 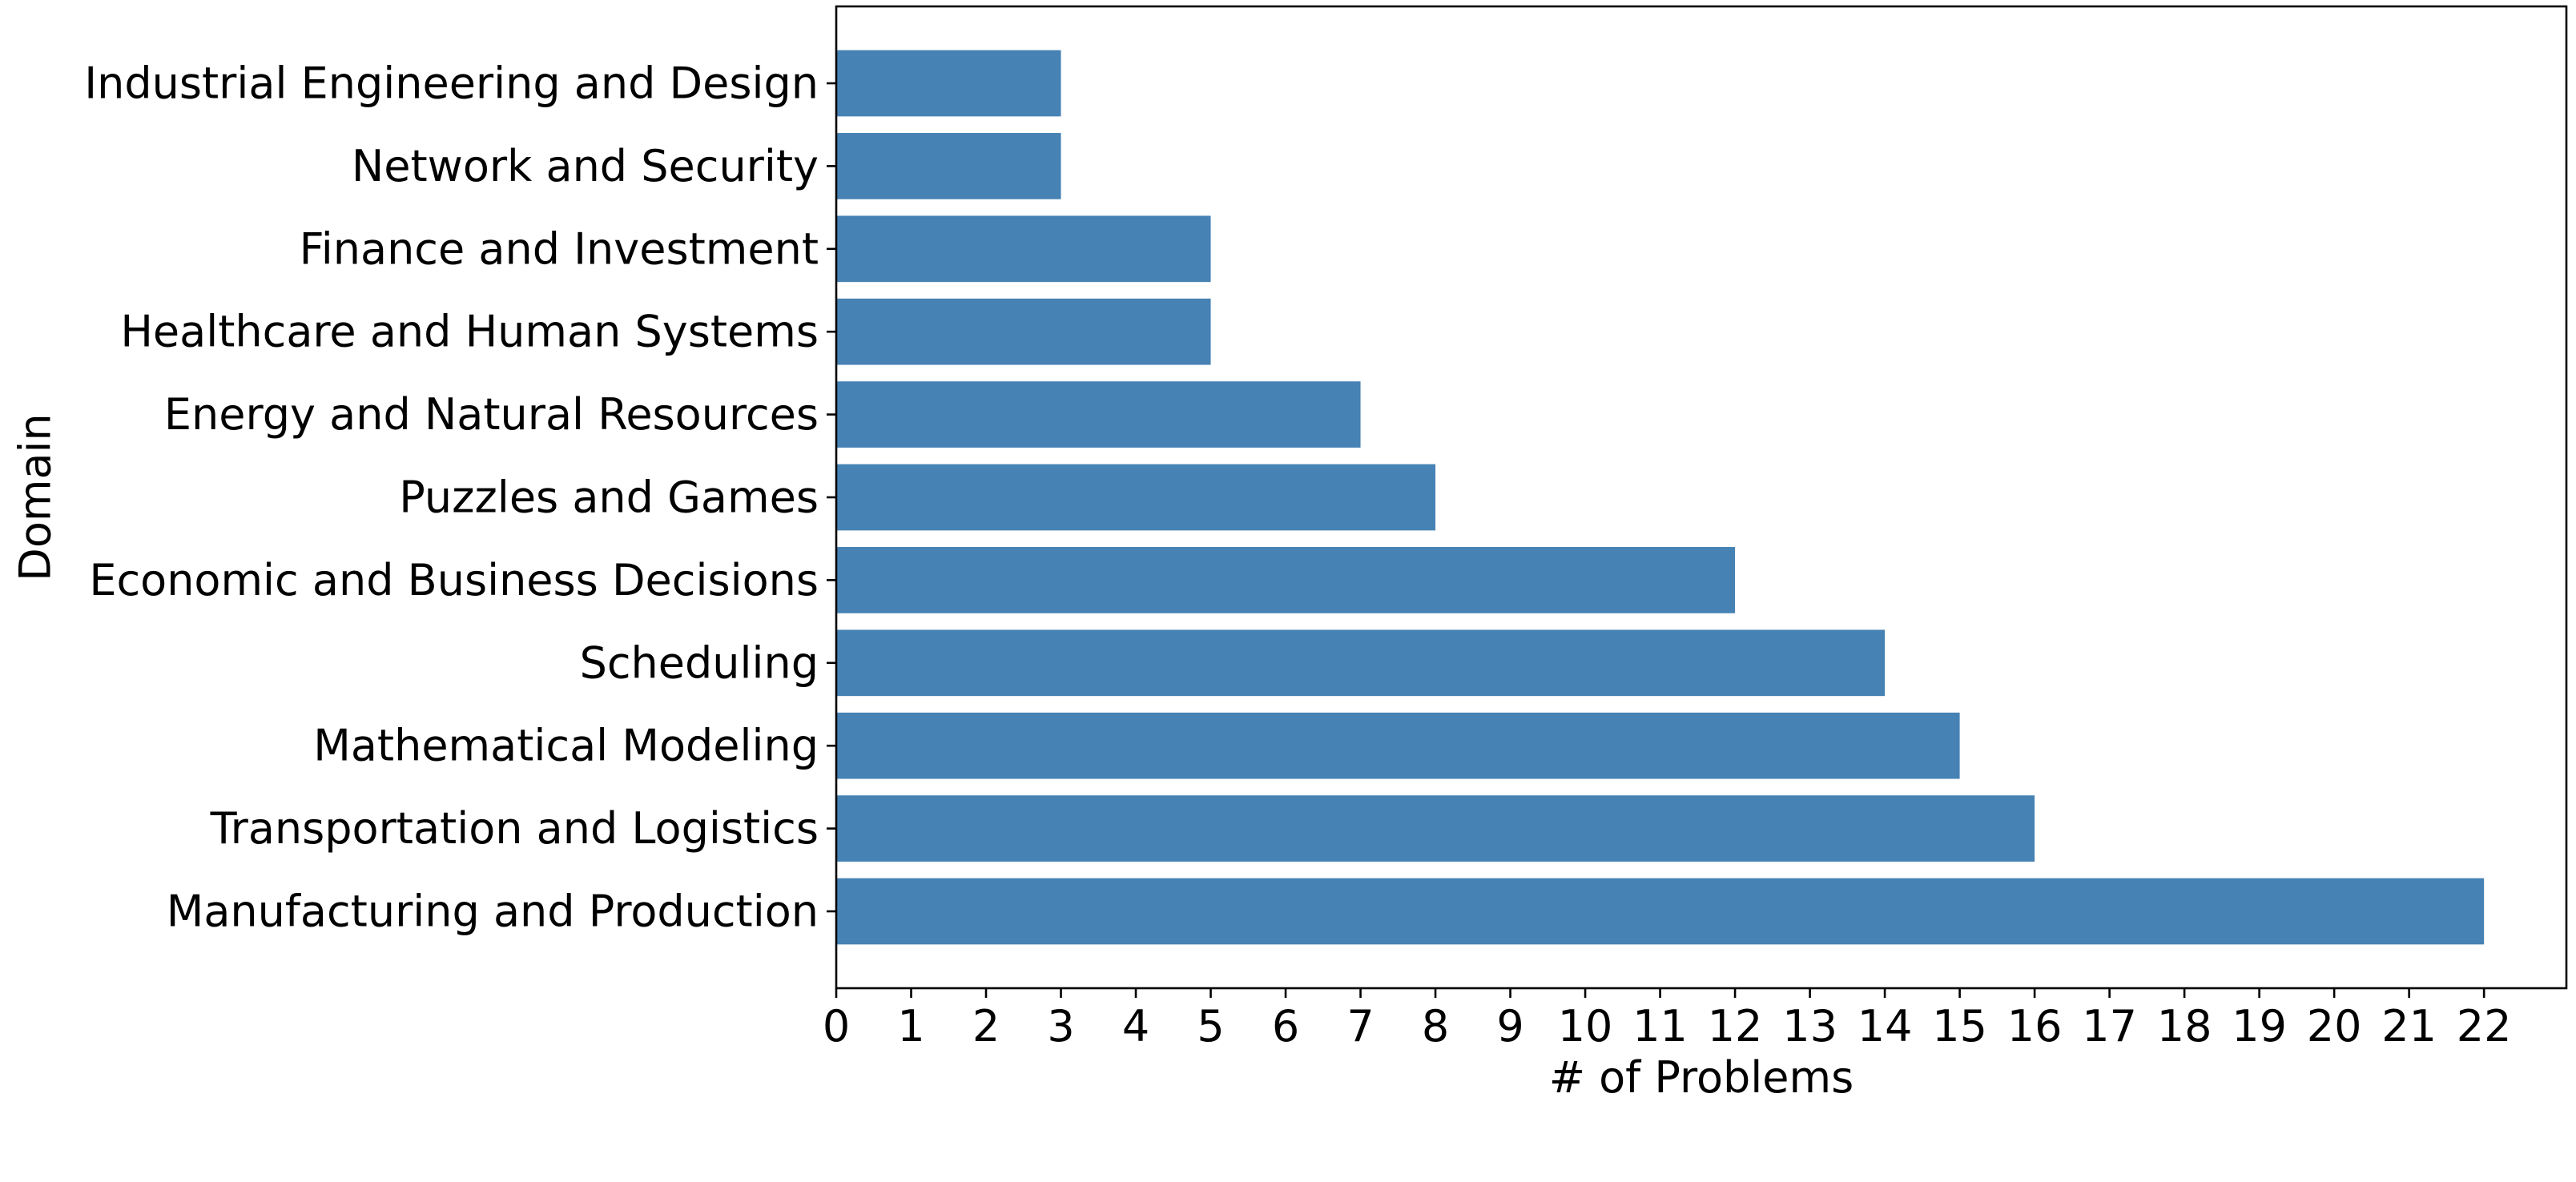 I want to click on x-tick-label: 4, so click(x=1135, y=1026).